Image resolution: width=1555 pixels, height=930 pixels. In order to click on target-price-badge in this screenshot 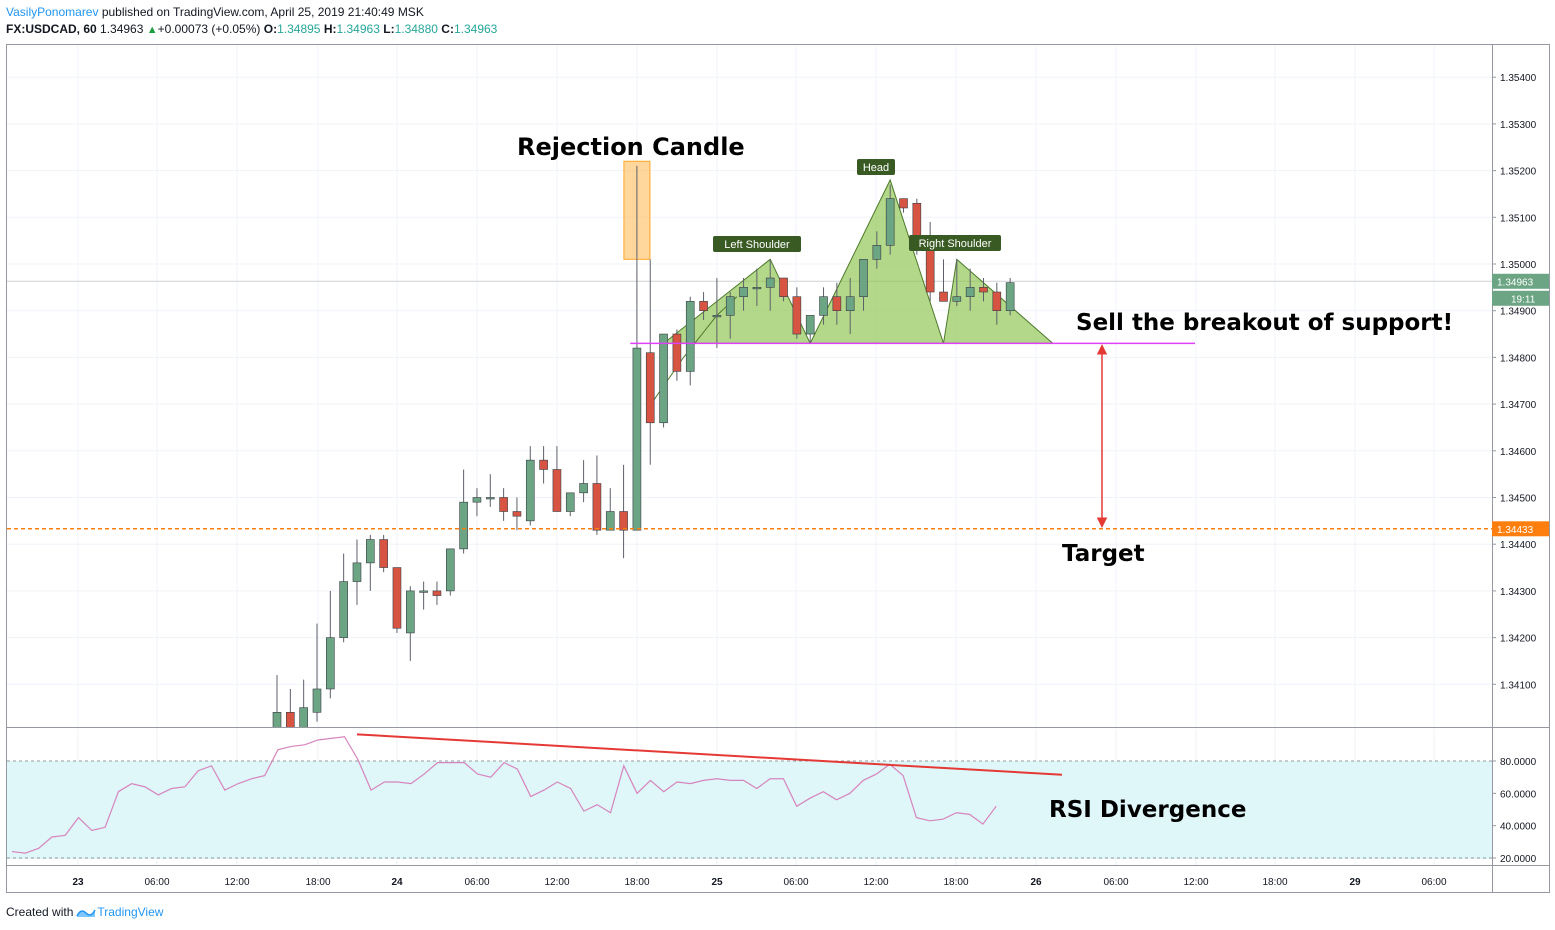, I will do `click(1520, 529)`.